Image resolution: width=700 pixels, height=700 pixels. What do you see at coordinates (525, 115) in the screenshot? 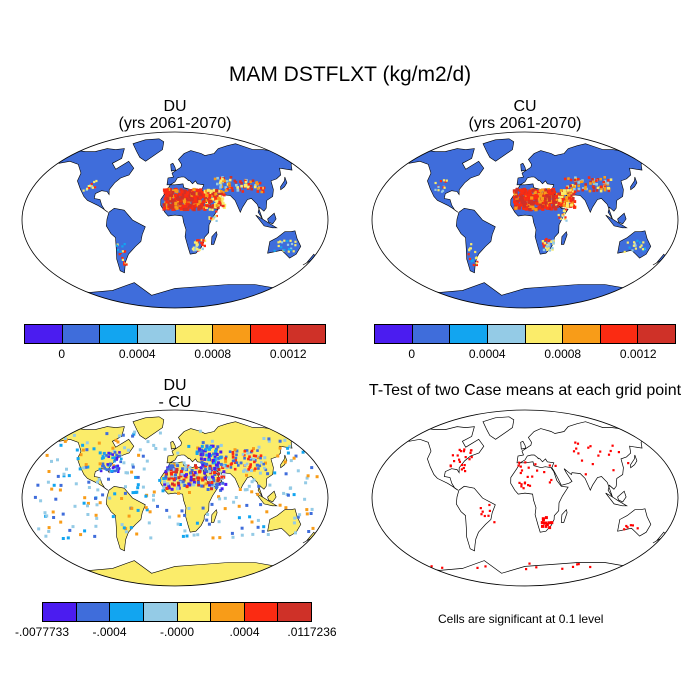
I see `panel-title-cu: CU (yrs 2061-2070)` at bounding box center [525, 115].